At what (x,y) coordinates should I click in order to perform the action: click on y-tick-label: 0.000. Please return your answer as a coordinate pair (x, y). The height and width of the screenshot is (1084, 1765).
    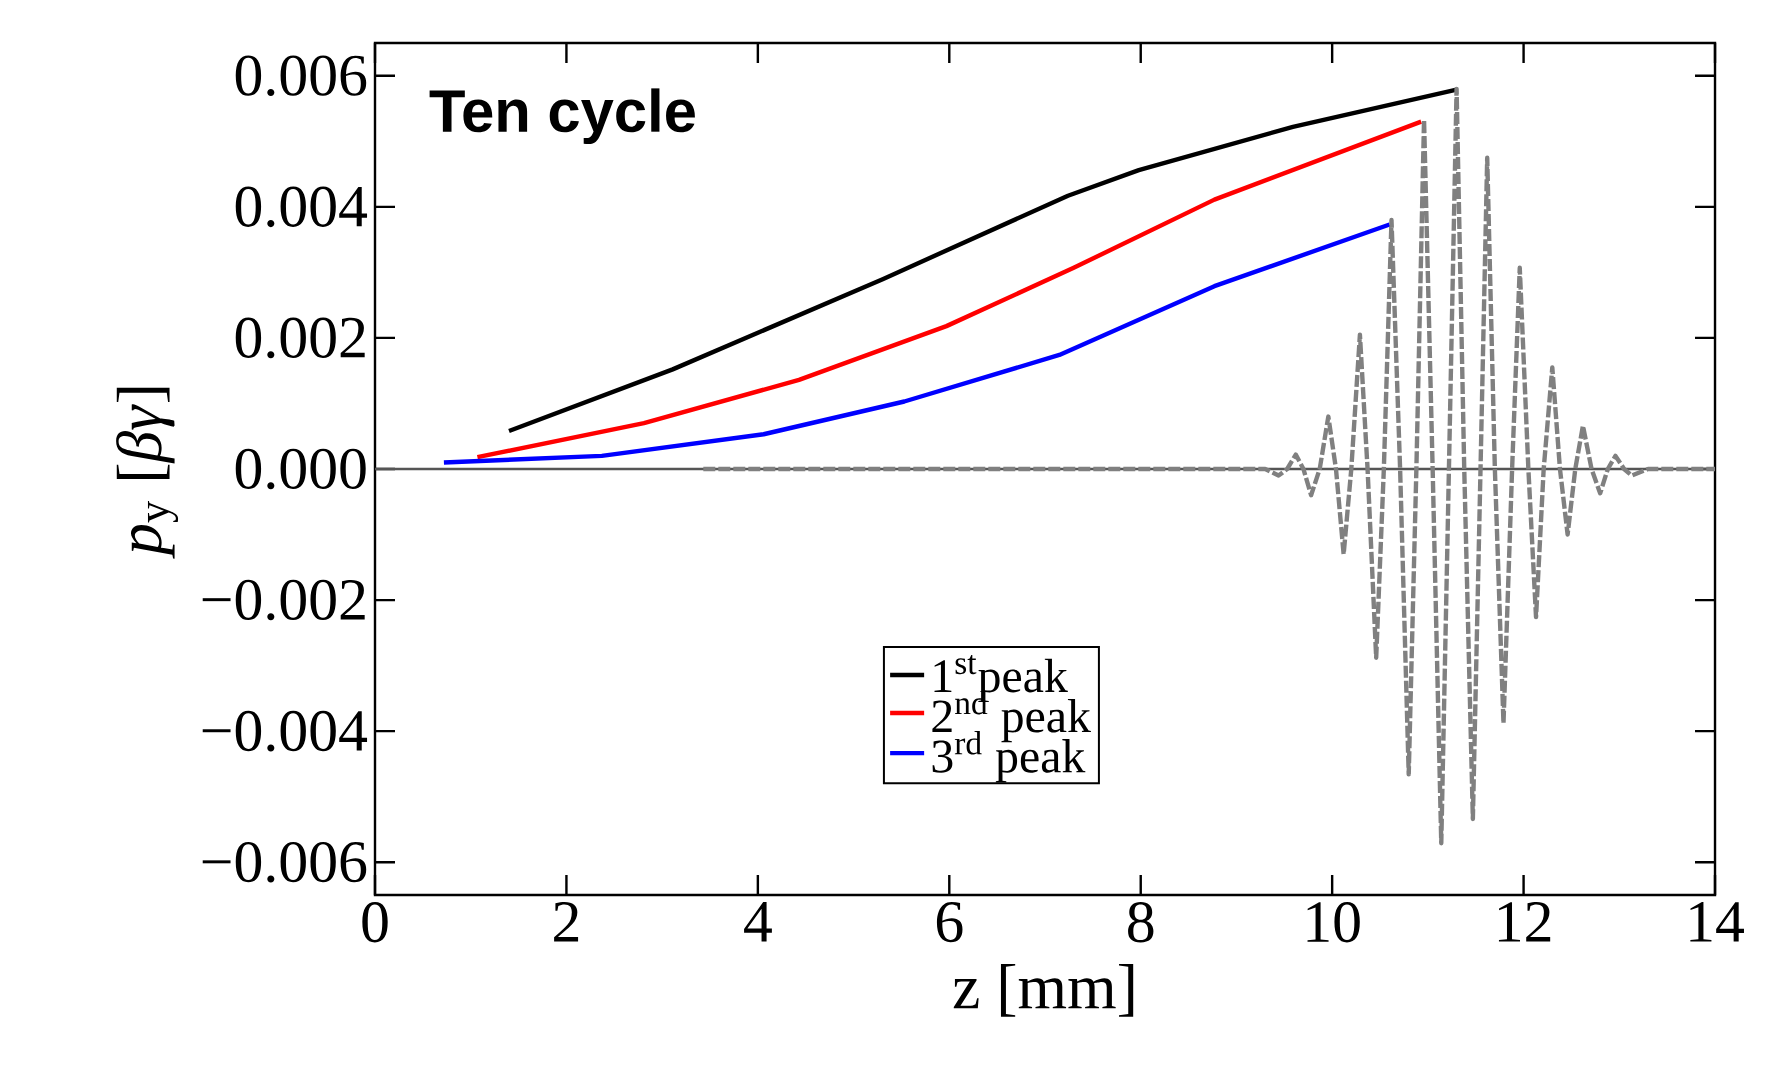
    Looking at the image, I should click on (300, 469).